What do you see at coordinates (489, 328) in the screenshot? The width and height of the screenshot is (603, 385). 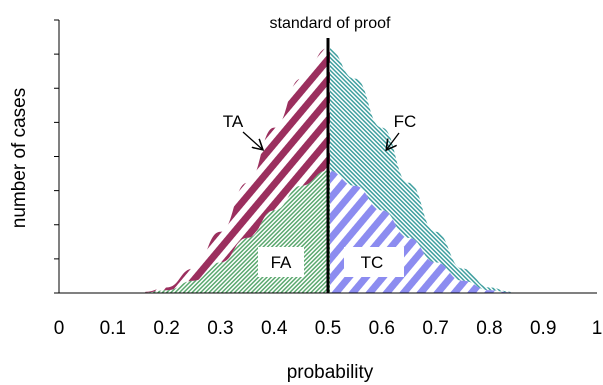 I see `x-tick-label: 0.8` at bounding box center [489, 328].